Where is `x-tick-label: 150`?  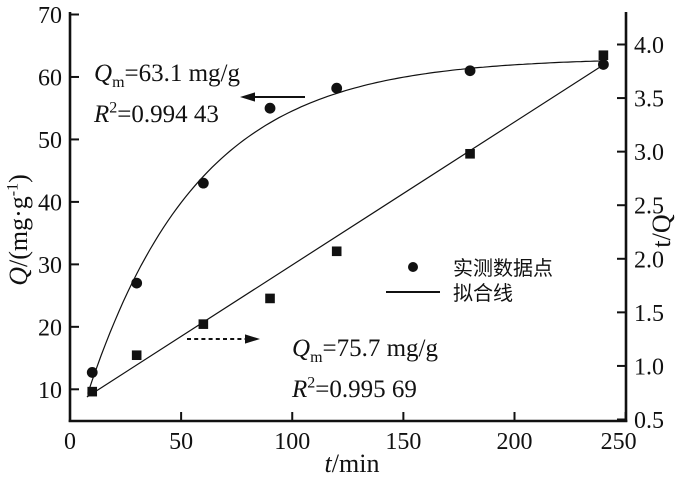 x-tick-label: 150 is located at coordinates (403, 442).